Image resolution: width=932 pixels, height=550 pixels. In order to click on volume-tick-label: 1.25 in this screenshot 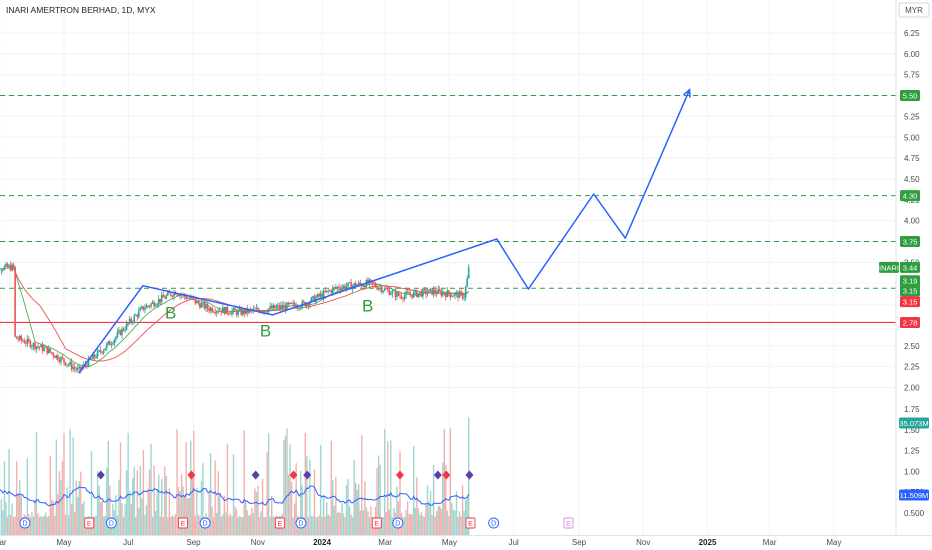, I will do `click(912, 451)`.